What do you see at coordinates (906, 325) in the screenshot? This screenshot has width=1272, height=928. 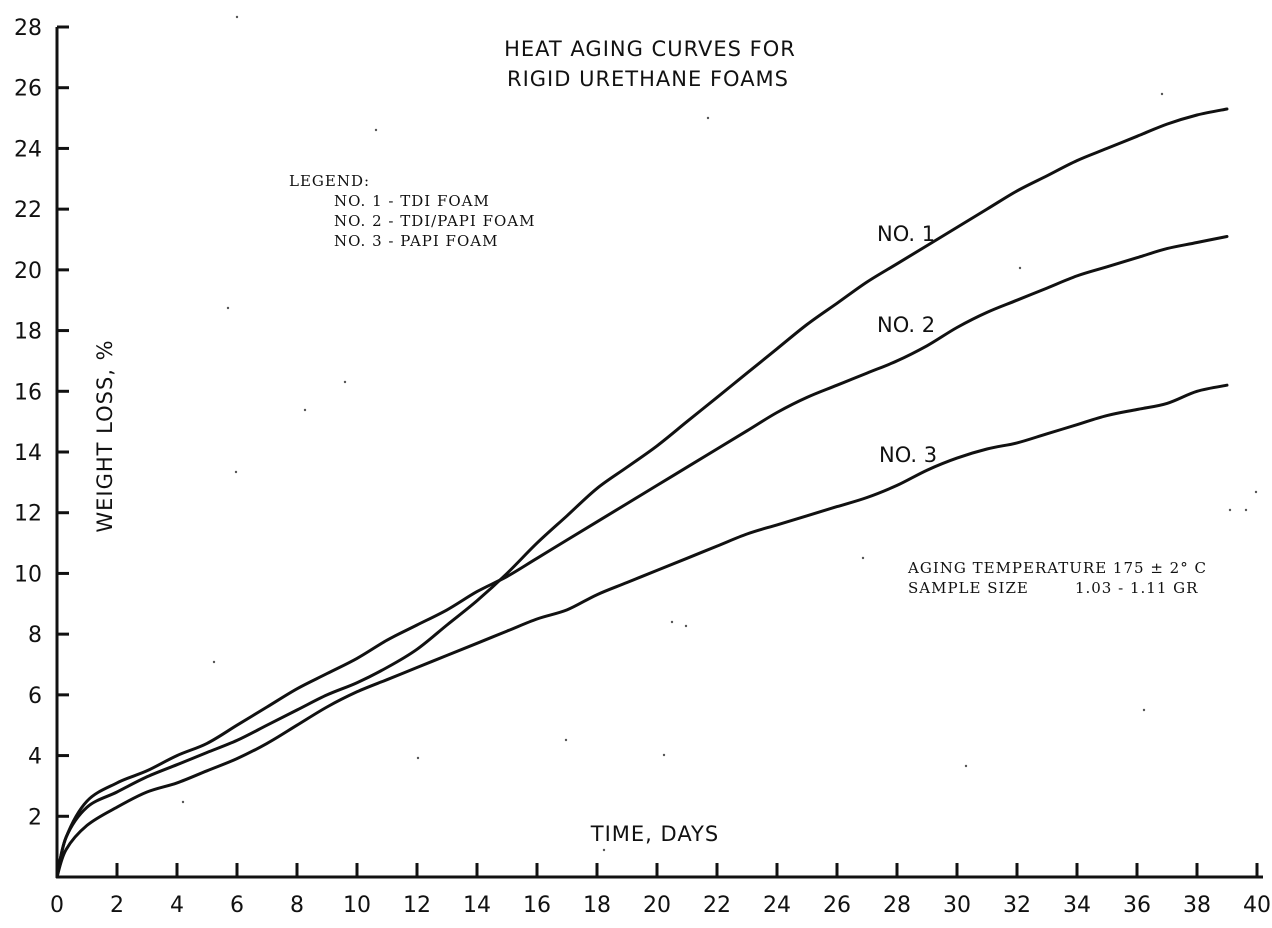 I see `series-label-no-2: NO. 2` at bounding box center [906, 325].